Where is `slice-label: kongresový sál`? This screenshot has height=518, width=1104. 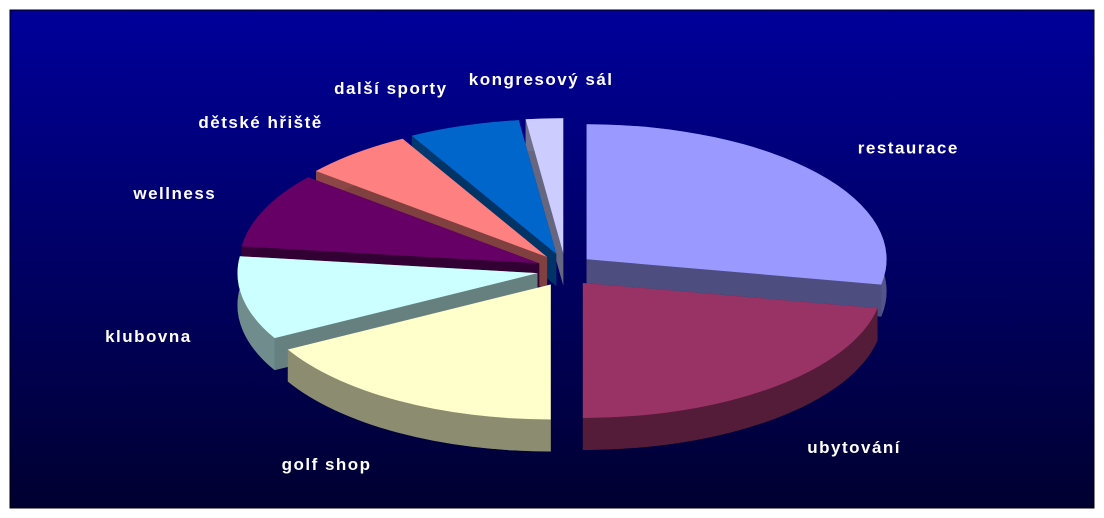
slice-label: kongresový sál is located at coordinates (541, 79).